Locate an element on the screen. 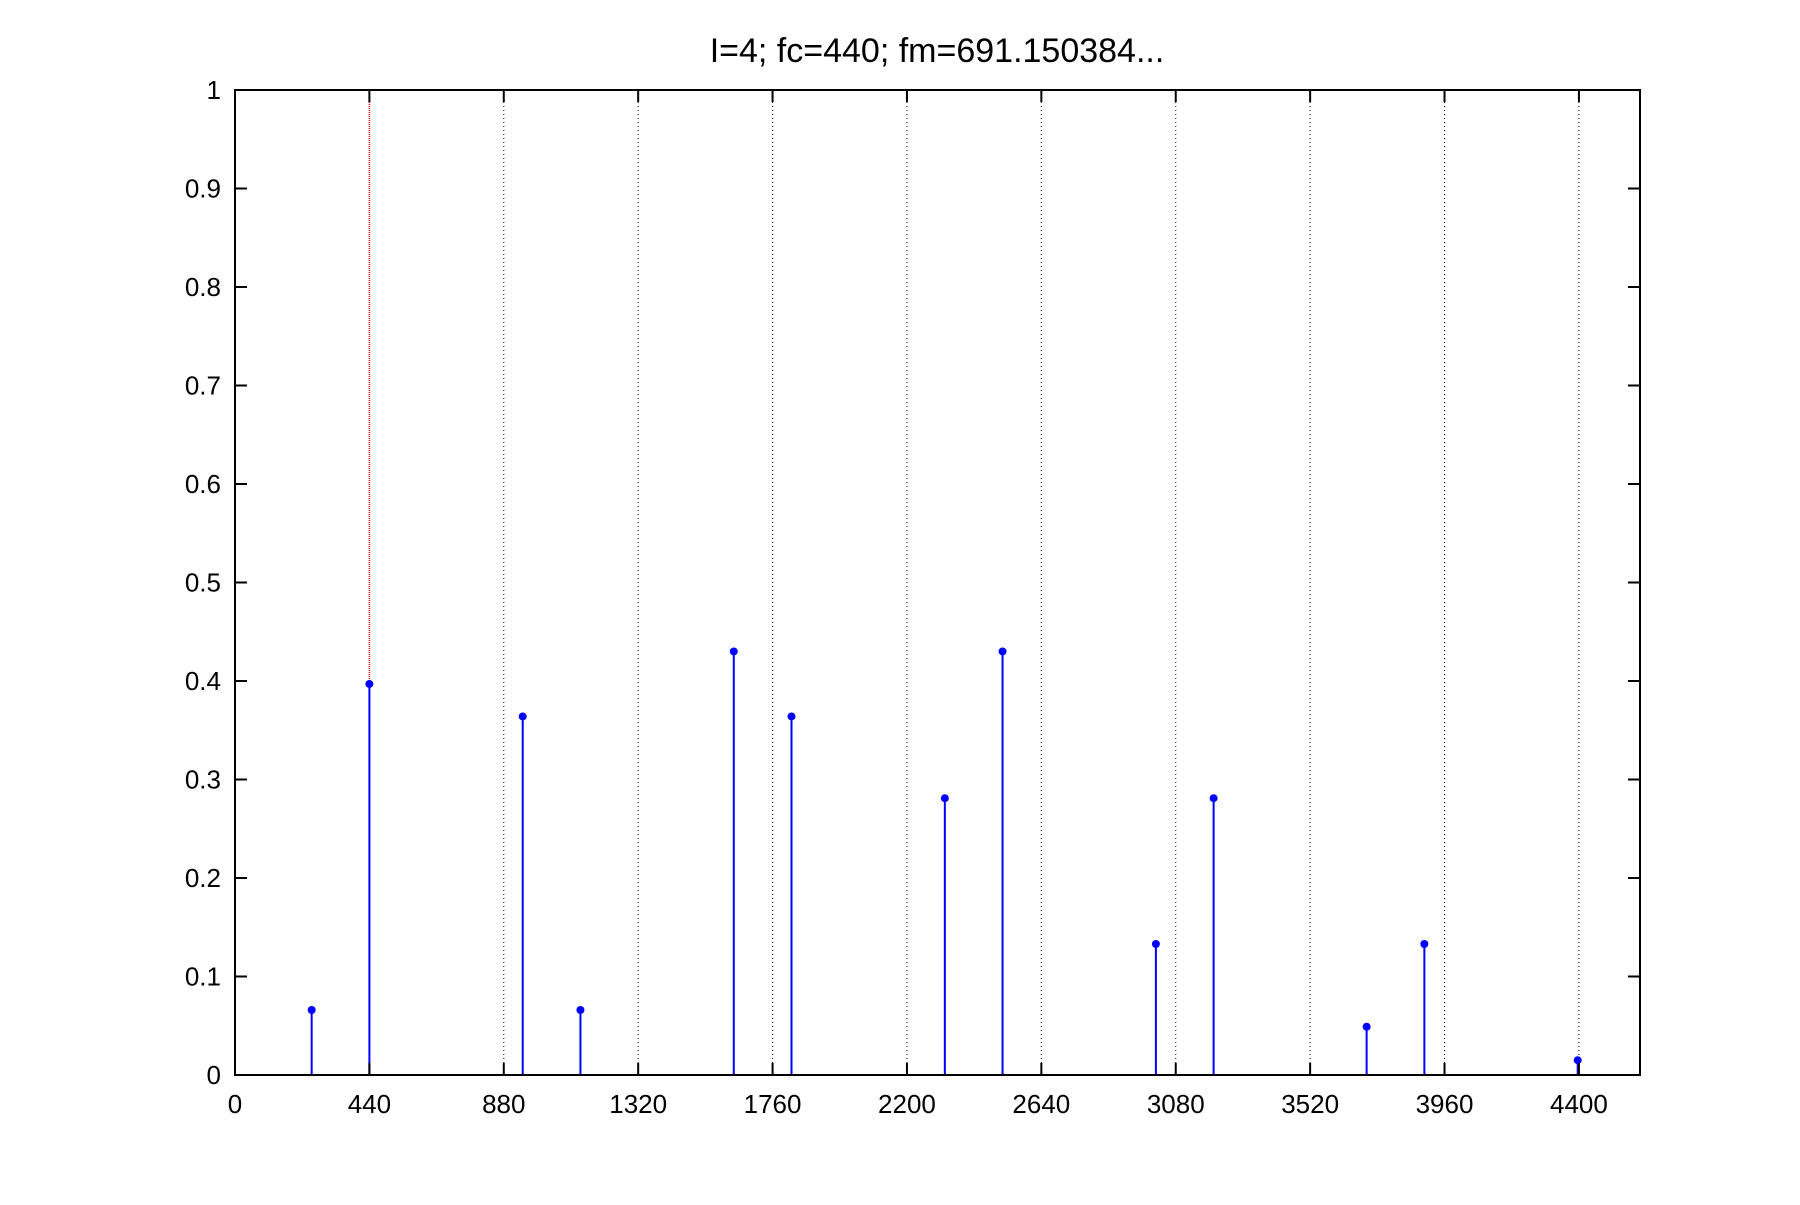 The height and width of the screenshot is (1205, 1800). x-tick-label: 1320 is located at coordinates (638, 1104).